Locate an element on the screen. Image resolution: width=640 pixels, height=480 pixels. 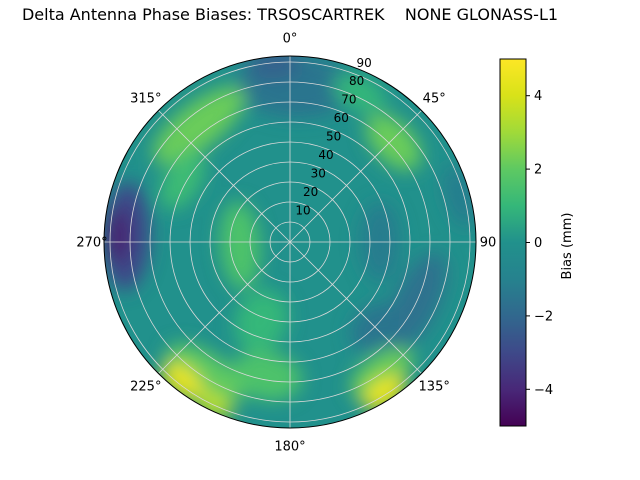
radial-tick-label: 20 is located at coordinates (310, 192).